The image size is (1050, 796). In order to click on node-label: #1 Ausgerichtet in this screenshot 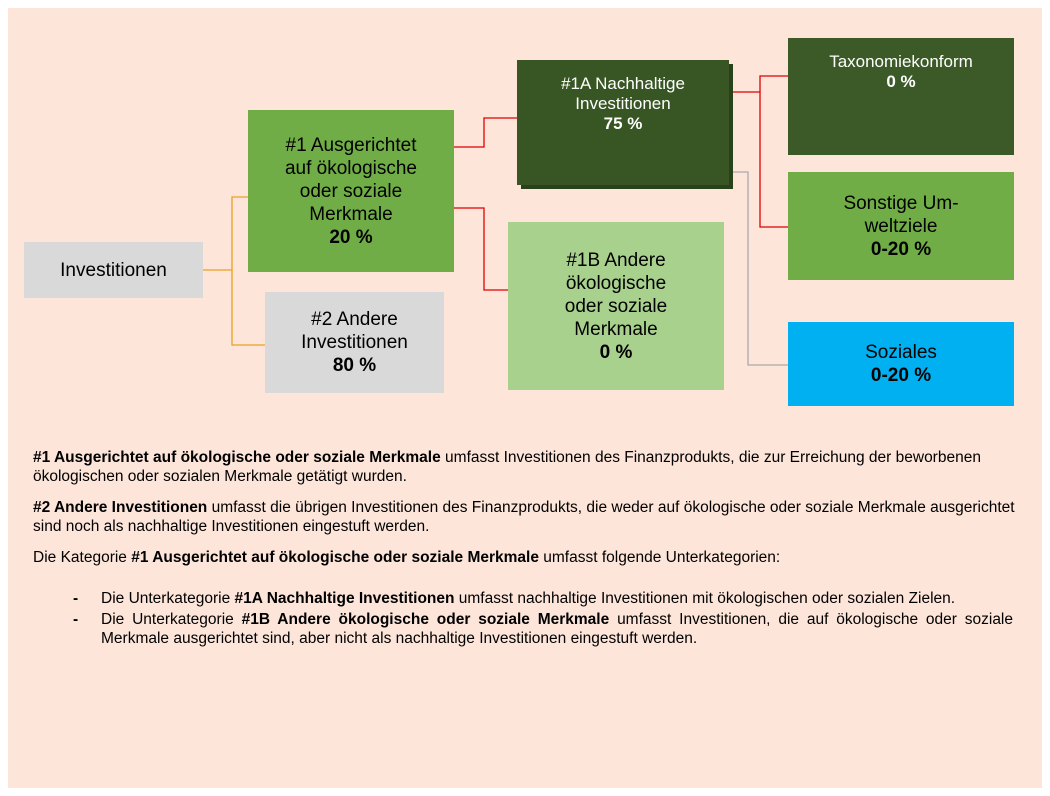, I will do `click(351, 145)`.